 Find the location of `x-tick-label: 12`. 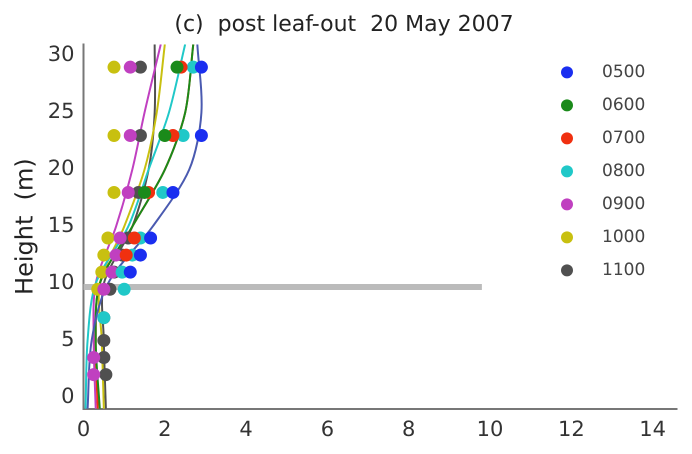

x-tick-label: 12 is located at coordinates (571, 428).